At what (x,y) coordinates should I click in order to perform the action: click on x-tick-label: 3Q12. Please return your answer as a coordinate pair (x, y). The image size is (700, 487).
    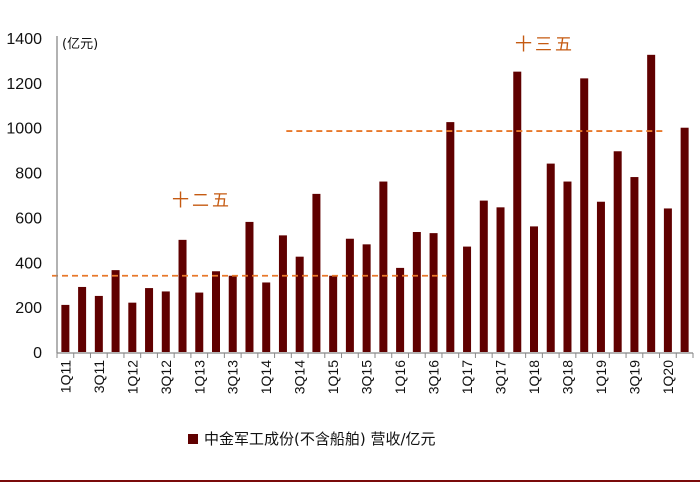
    Looking at the image, I should click on (166, 377).